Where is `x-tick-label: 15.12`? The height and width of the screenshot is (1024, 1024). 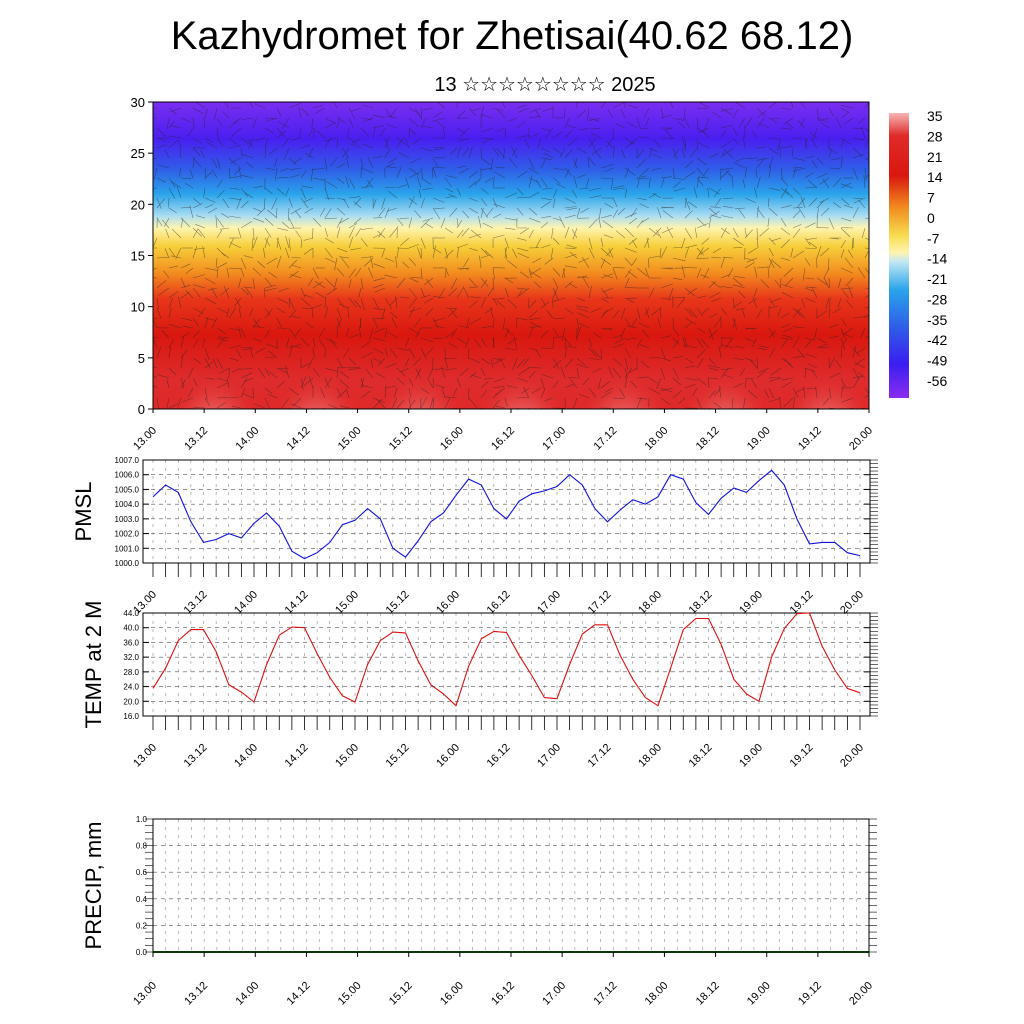 x-tick-label: 15.12 is located at coordinates (398, 603).